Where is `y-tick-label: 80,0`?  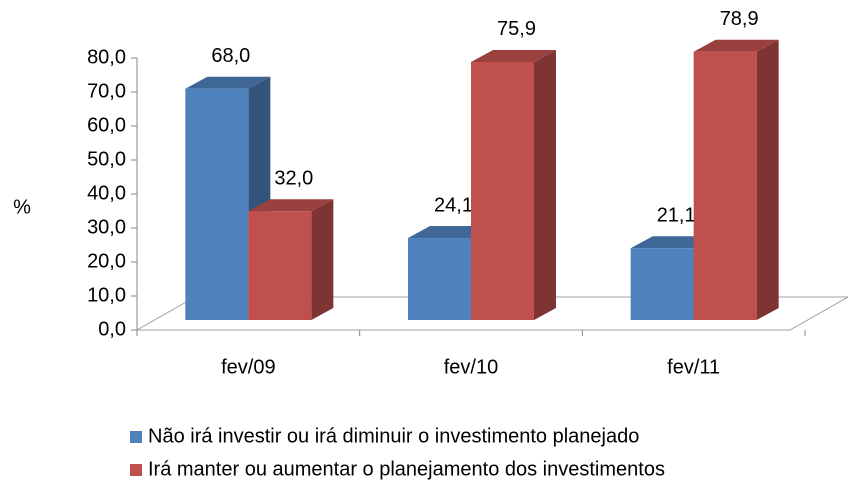
y-tick-label: 80,0 is located at coordinates (106, 57).